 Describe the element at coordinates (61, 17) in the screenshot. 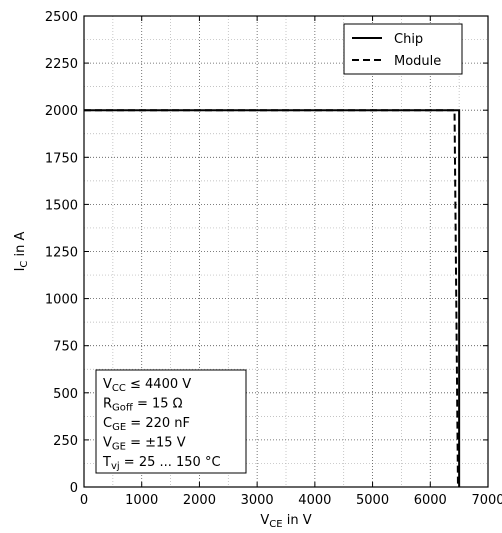

I see `y-tick-label: 2500` at that location.